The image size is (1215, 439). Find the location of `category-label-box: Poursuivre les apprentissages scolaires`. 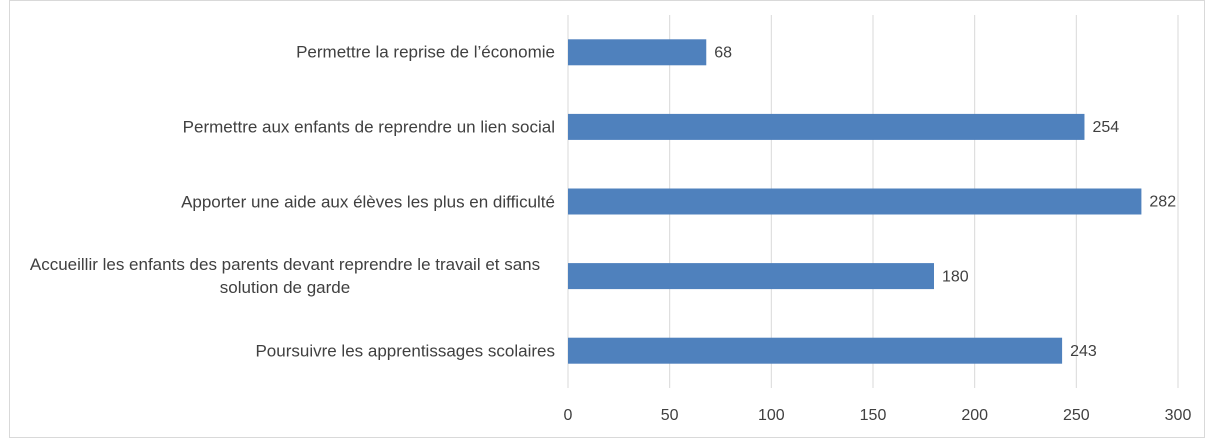

category-label-box: Poursuivre les apprentissages scolaires is located at coordinates (285, 350).